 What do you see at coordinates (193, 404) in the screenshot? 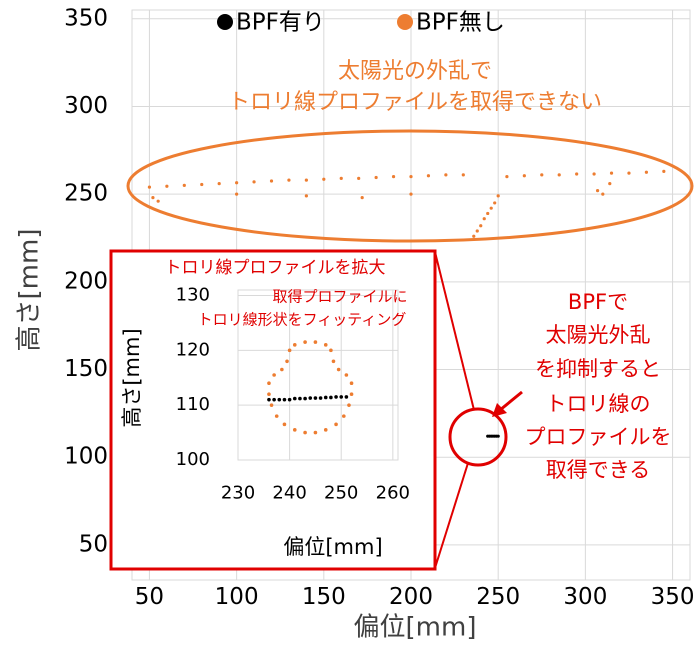
I see `y-tick-label: 110` at bounding box center [193, 404].